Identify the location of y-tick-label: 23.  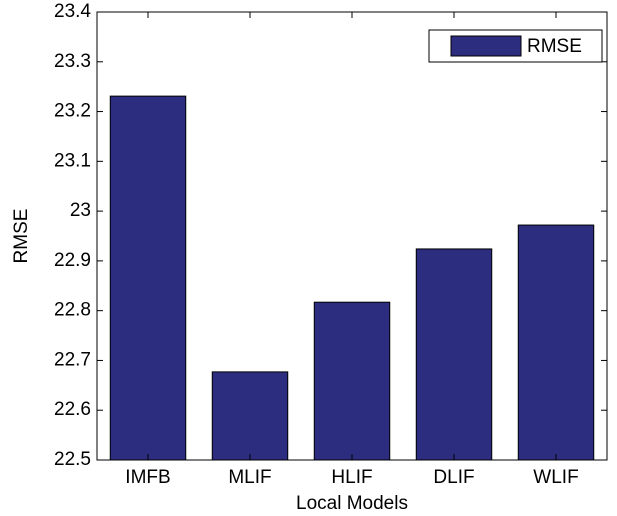
(80, 210).